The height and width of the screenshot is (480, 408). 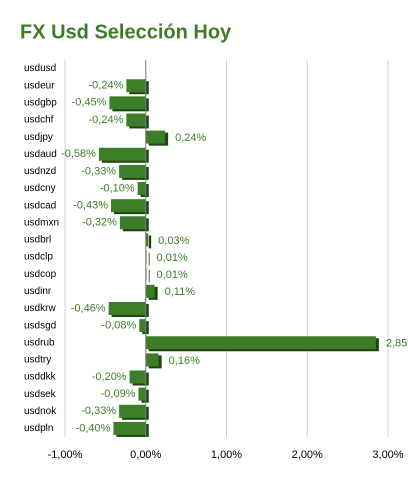 What do you see at coordinates (40, 154) in the screenshot?
I see `y-tick-label: usdaud` at bounding box center [40, 154].